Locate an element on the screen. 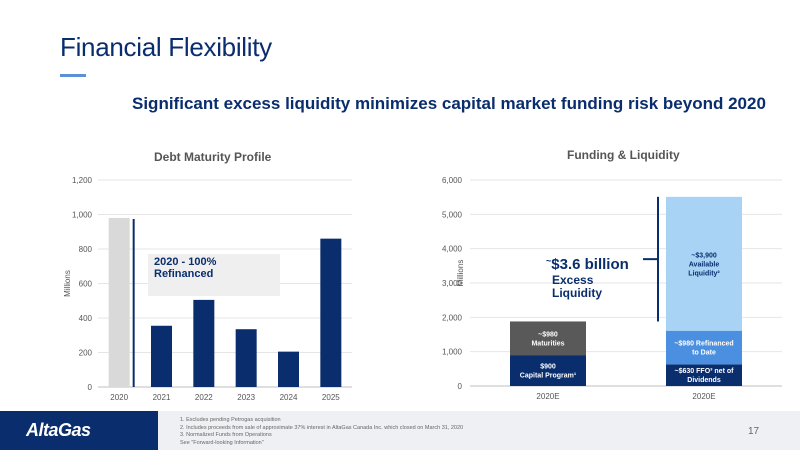 Image resolution: width=800 pixels, height=450 pixels. right-chart-title: Funding & Liquidity is located at coordinates (623, 155).